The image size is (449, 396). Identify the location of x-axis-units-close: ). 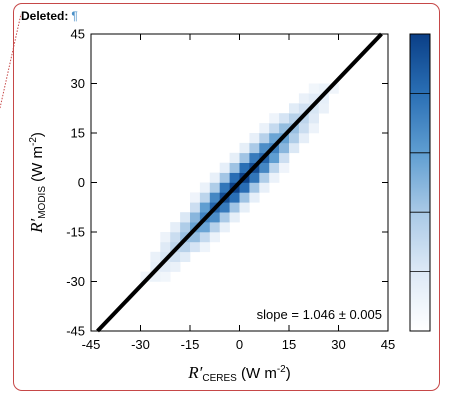
(288, 373).